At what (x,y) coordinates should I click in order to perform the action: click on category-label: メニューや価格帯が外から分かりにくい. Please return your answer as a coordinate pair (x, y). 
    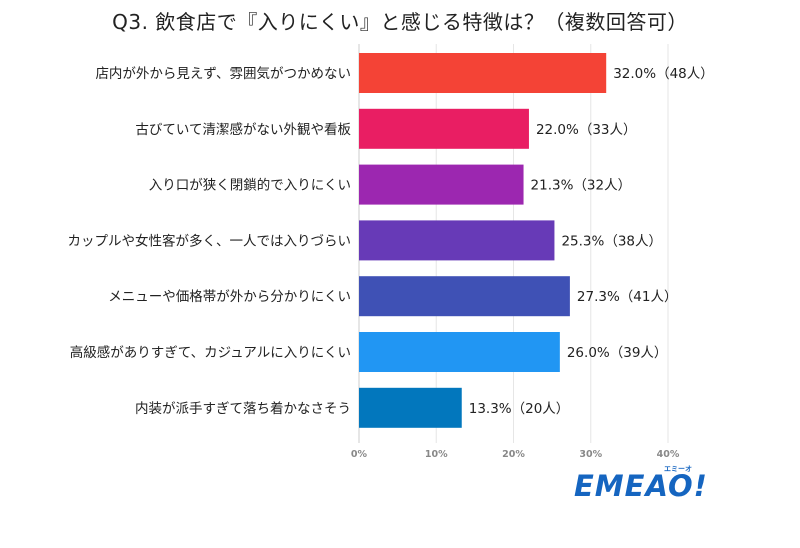
    Looking at the image, I should click on (229, 297).